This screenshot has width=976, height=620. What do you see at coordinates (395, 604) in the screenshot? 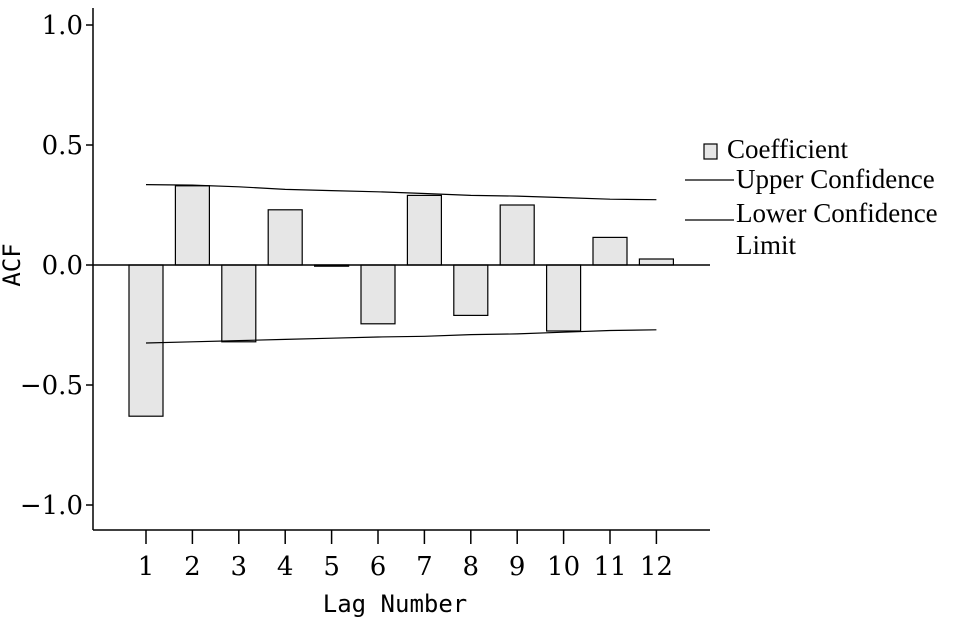
I see `x-axis-title: Lag Number` at bounding box center [395, 604].